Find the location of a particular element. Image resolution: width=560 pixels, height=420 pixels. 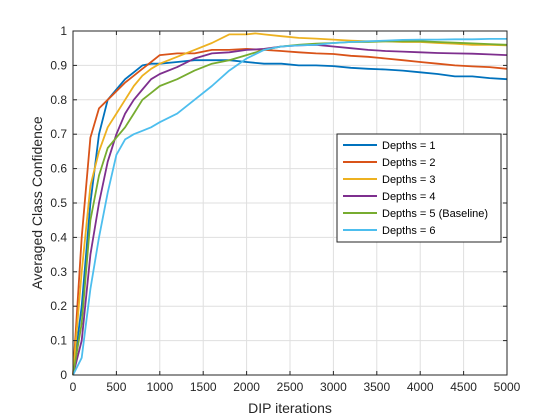

legend-box is located at coordinates (419, 188).